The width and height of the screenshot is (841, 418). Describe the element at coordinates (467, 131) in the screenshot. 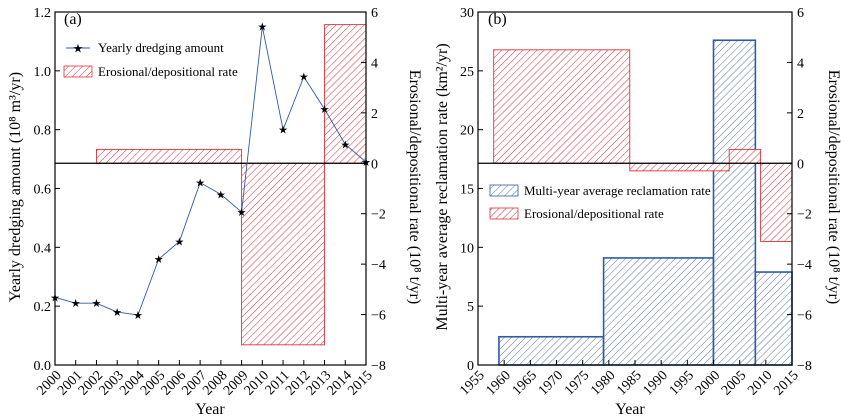

I see `panel-b-ytick-label: 20` at that location.